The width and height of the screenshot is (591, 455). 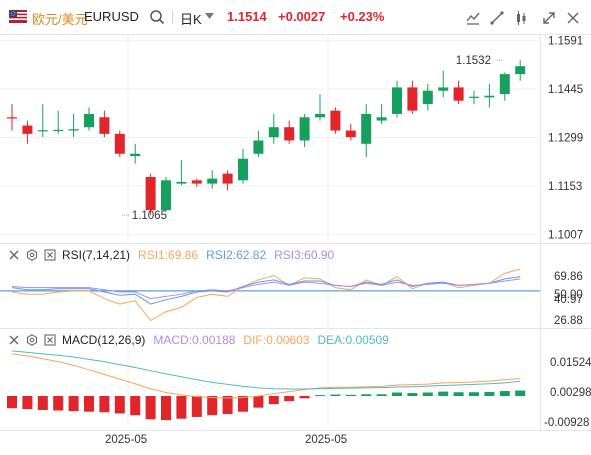 I want to click on rsi2-value: RSI2:62.82, so click(x=236, y=255).